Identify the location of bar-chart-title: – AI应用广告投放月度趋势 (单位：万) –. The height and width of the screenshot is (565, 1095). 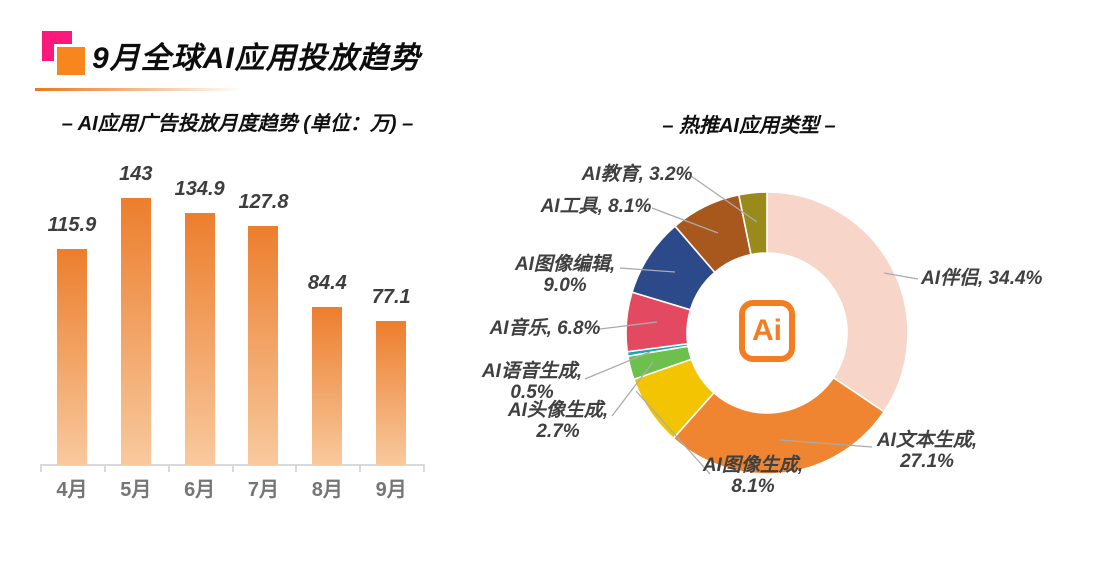
(237, 124).